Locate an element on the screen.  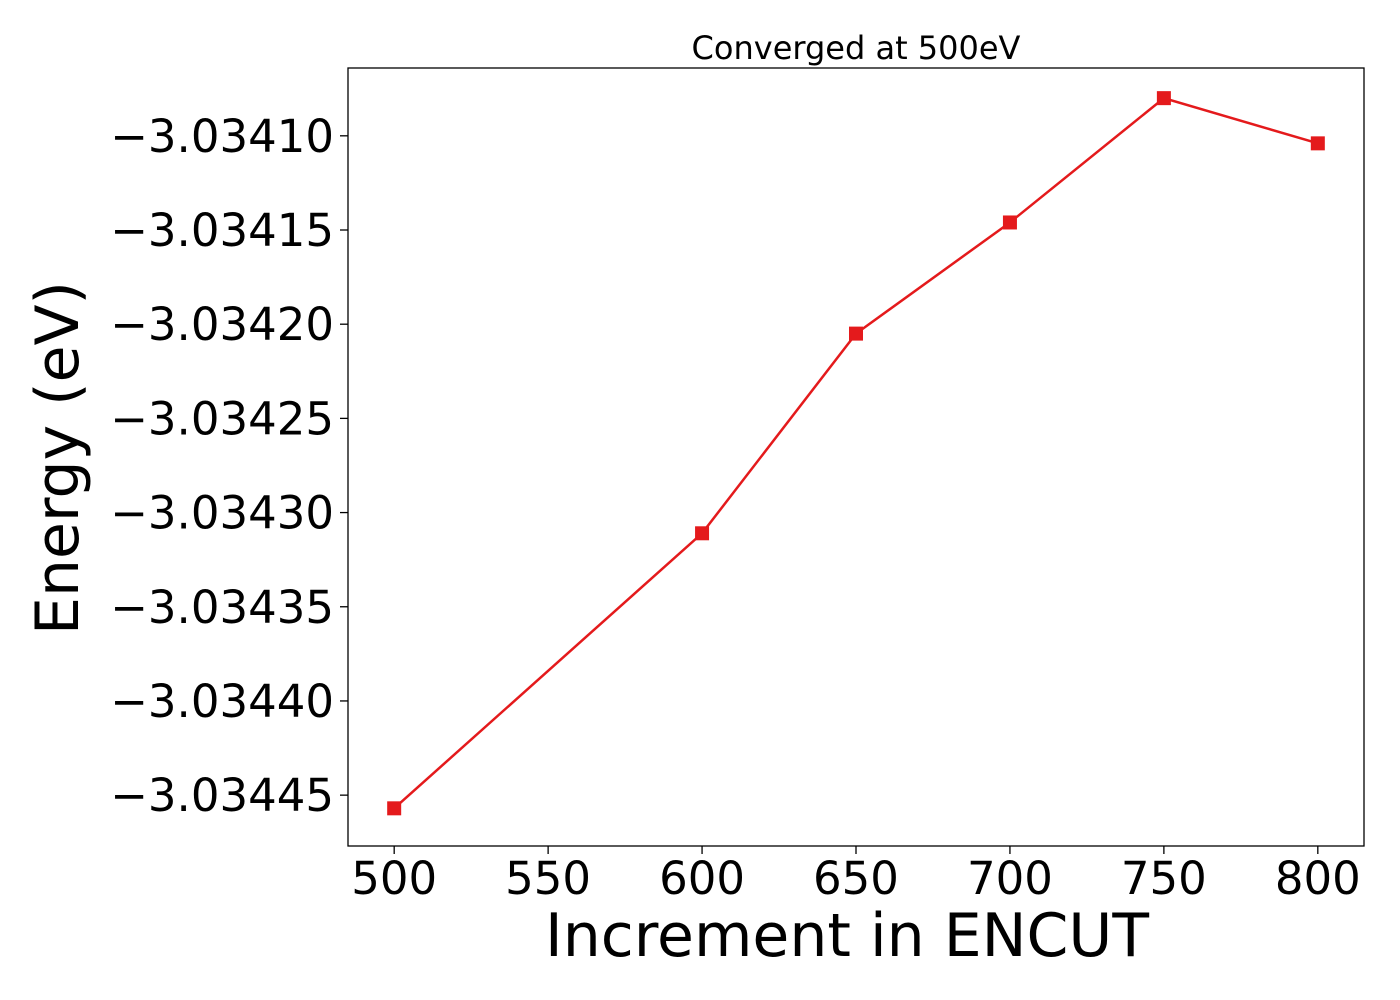
y-tick-label: −3.03440 is located at coordinates (222, 701).